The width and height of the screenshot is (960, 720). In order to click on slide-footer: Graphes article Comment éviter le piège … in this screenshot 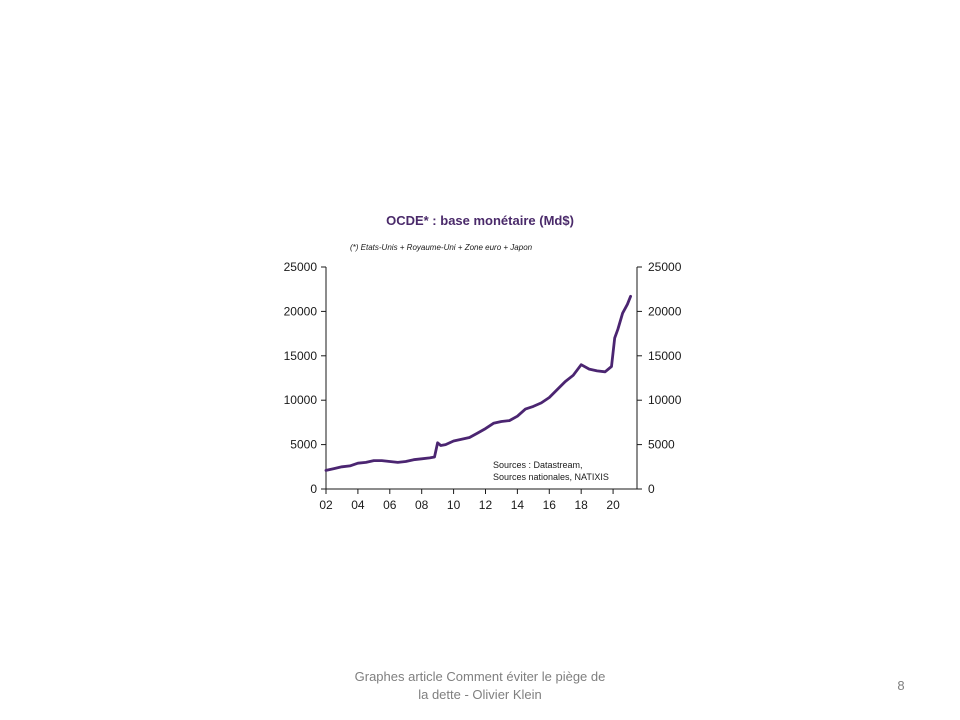, I will do `click(480, 686)`.